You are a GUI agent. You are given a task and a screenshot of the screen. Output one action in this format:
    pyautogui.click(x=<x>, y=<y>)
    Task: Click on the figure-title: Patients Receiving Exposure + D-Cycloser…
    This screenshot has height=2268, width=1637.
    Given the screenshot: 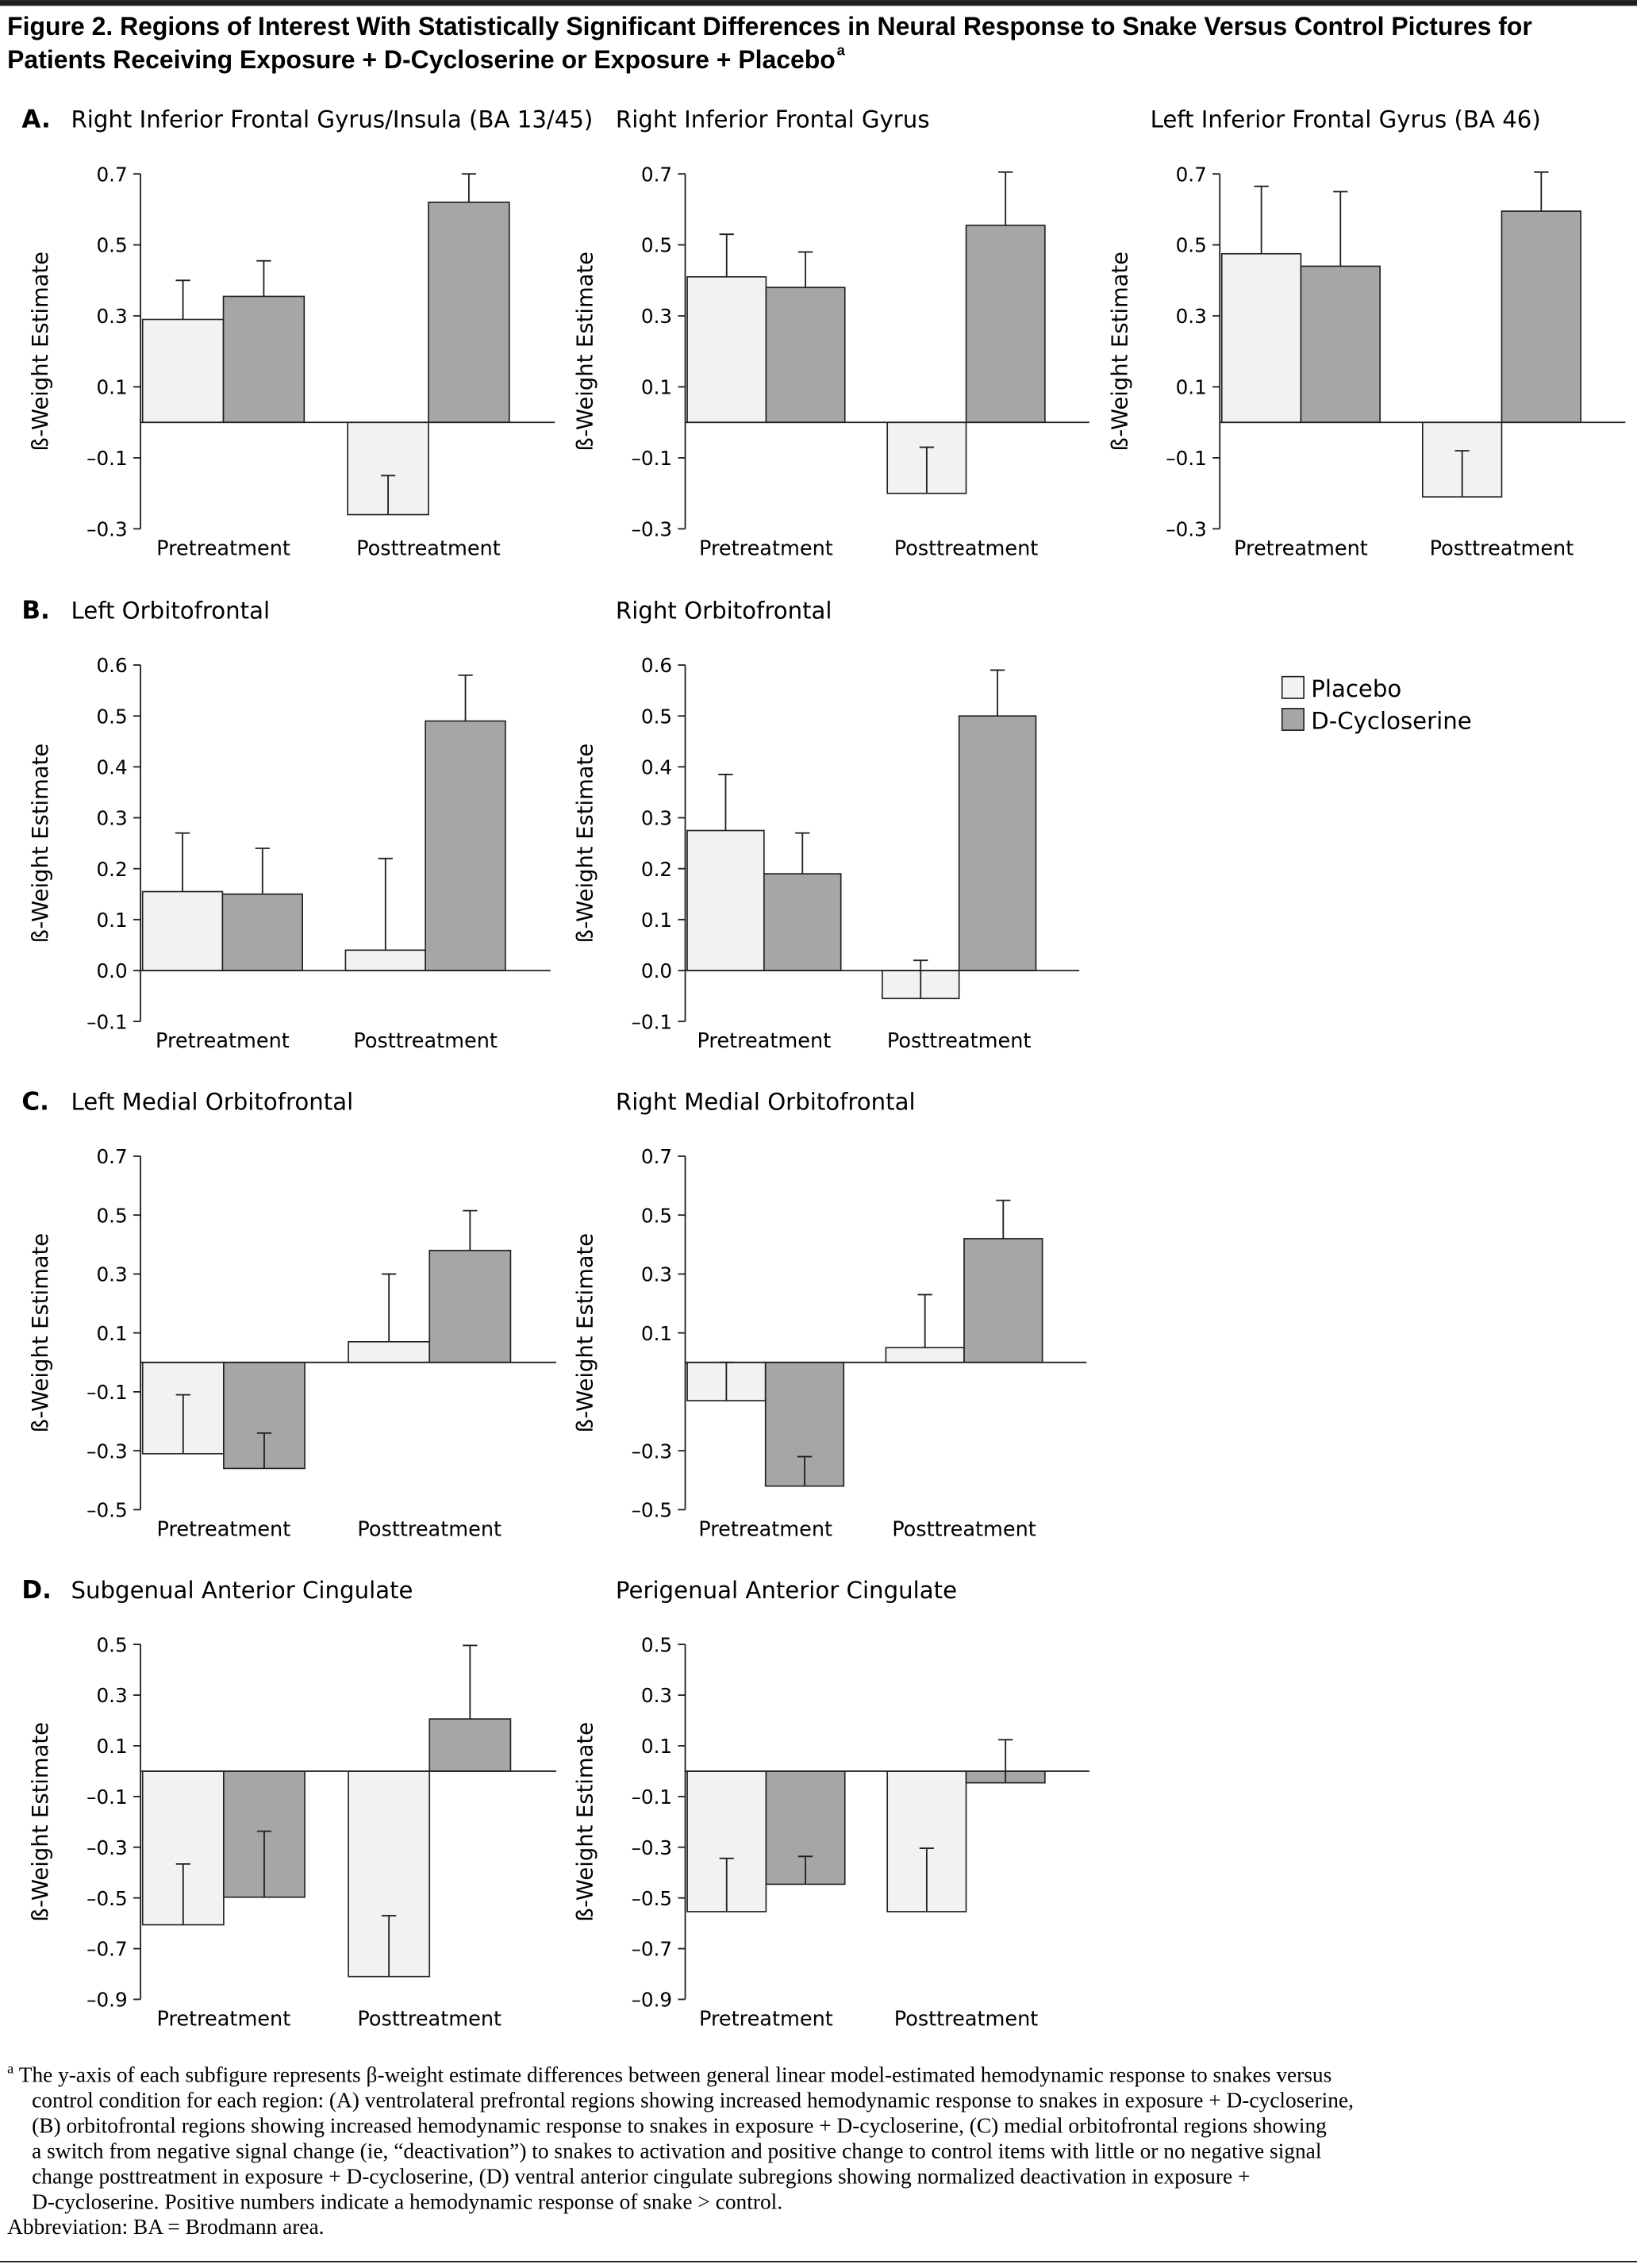 What is the action you would take?
    pyautogui.click(x=421, y=59)
    